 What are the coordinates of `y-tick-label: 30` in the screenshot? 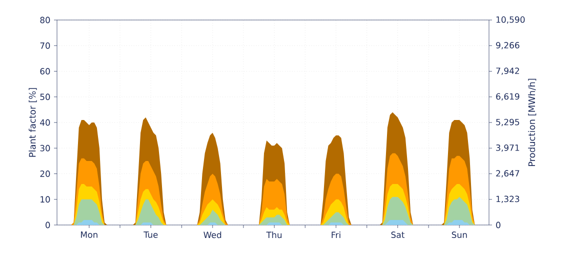 It's located at (45, 148).